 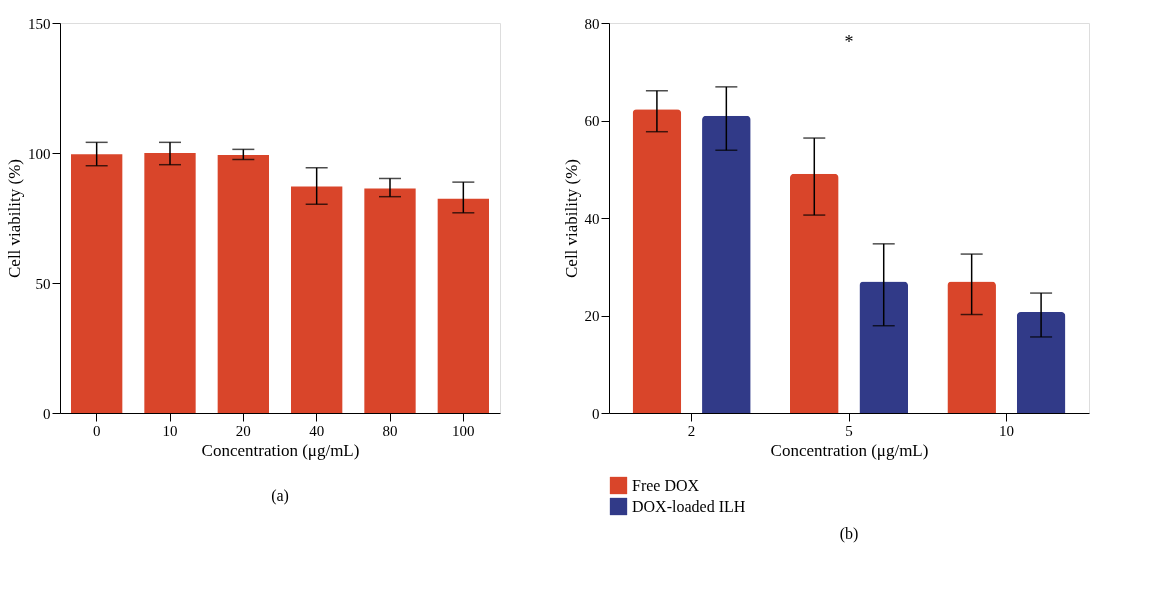 I want to click on x-tick-label: 5, so click(x=849, y=430).